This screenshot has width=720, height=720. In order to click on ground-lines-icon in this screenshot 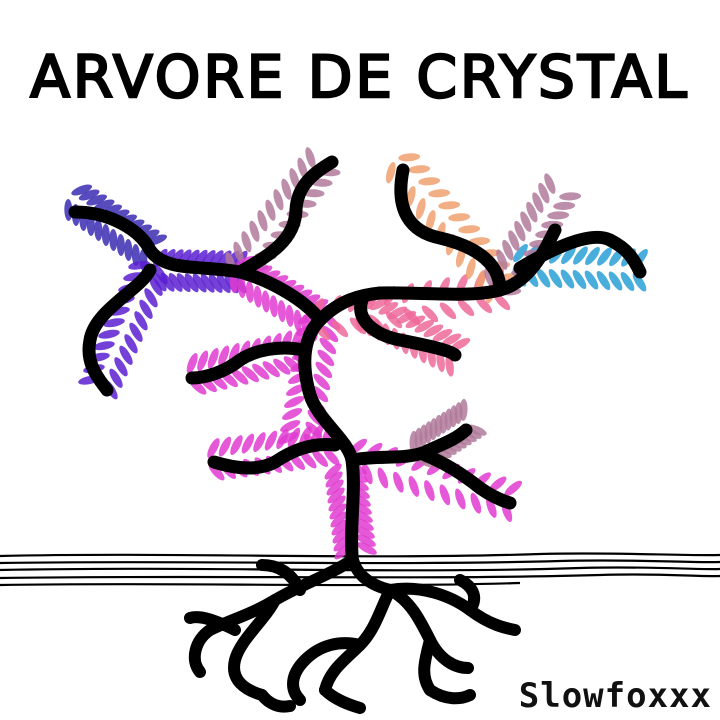, I will do `click(360, 569)`.